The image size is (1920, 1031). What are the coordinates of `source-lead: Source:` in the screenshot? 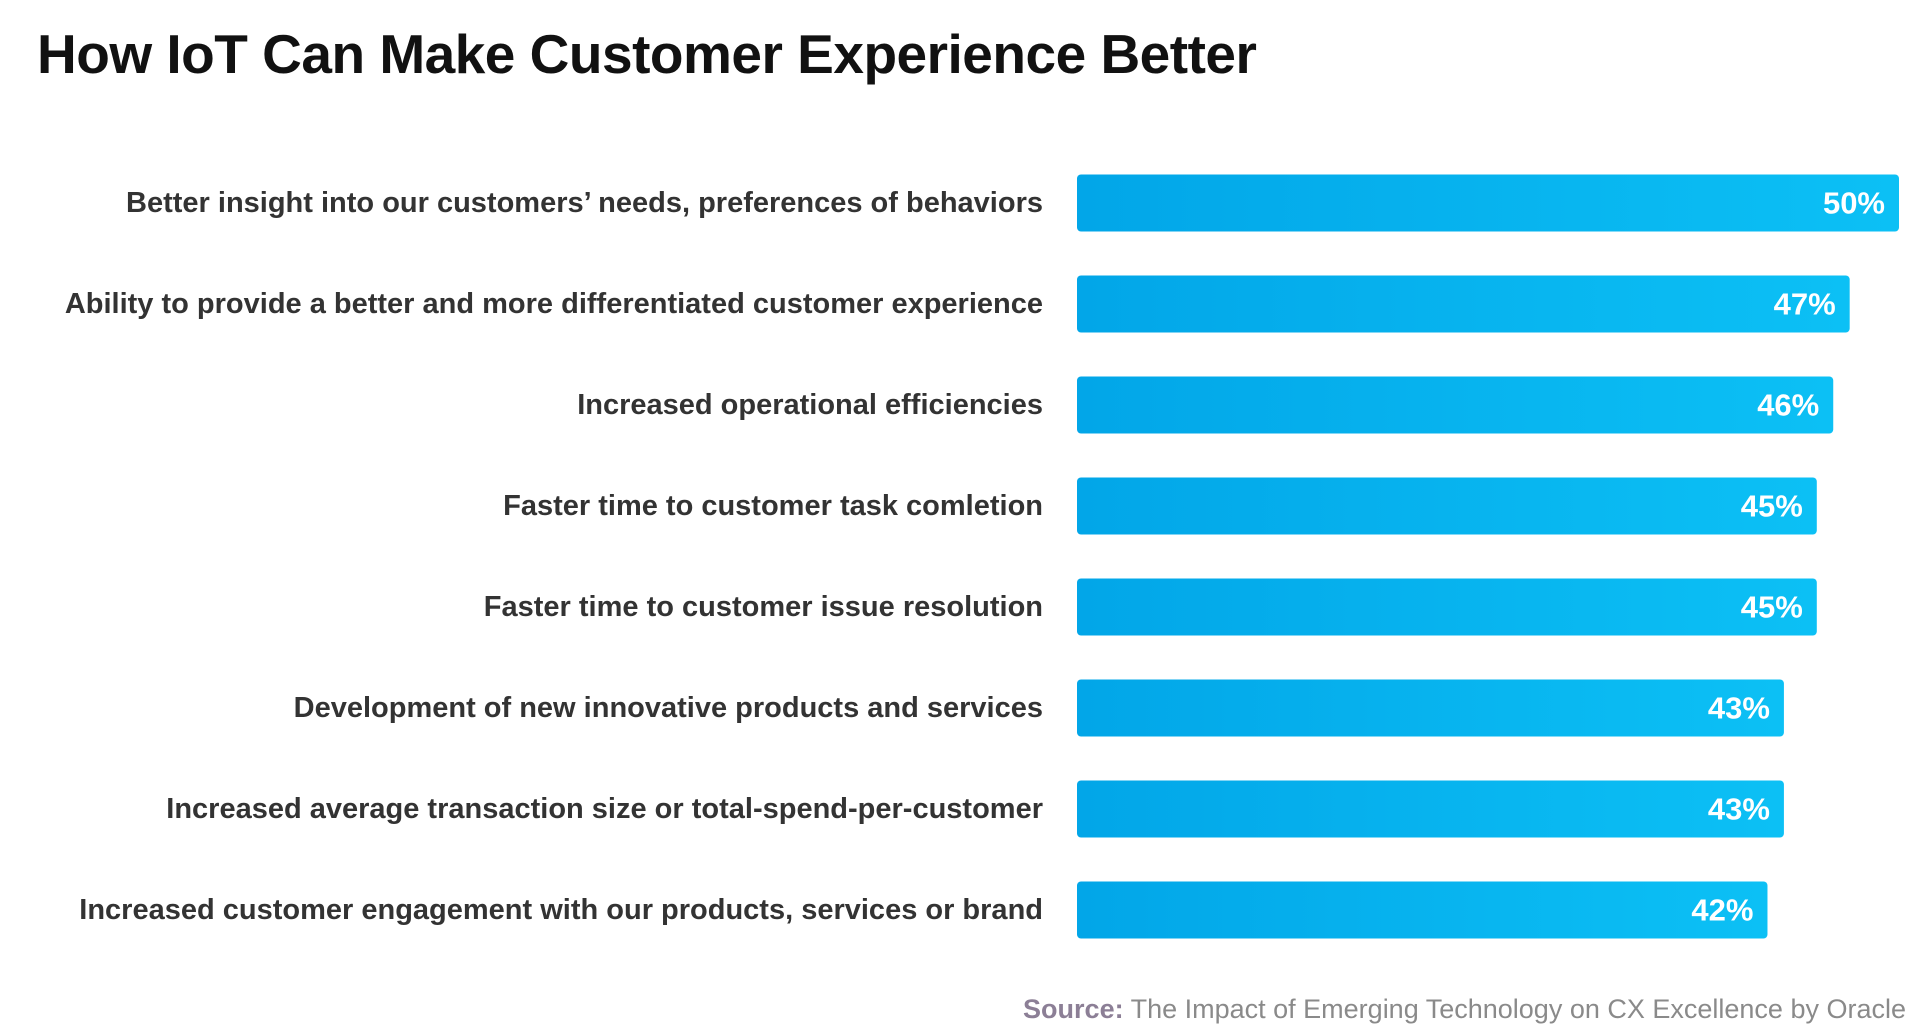 It's located at (1073, 1009).